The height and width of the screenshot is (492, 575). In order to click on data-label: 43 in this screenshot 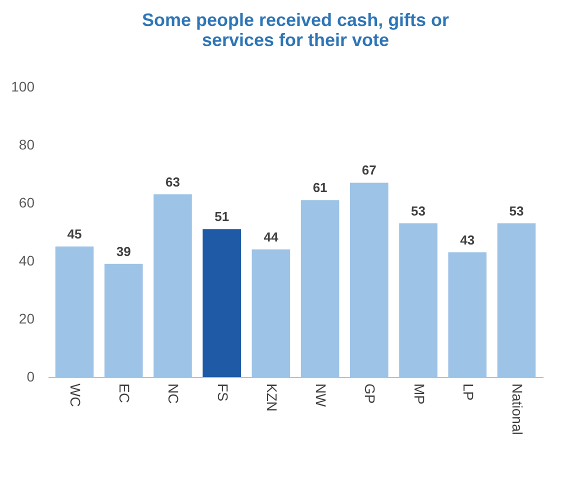, I will do `click(467, 240)`.